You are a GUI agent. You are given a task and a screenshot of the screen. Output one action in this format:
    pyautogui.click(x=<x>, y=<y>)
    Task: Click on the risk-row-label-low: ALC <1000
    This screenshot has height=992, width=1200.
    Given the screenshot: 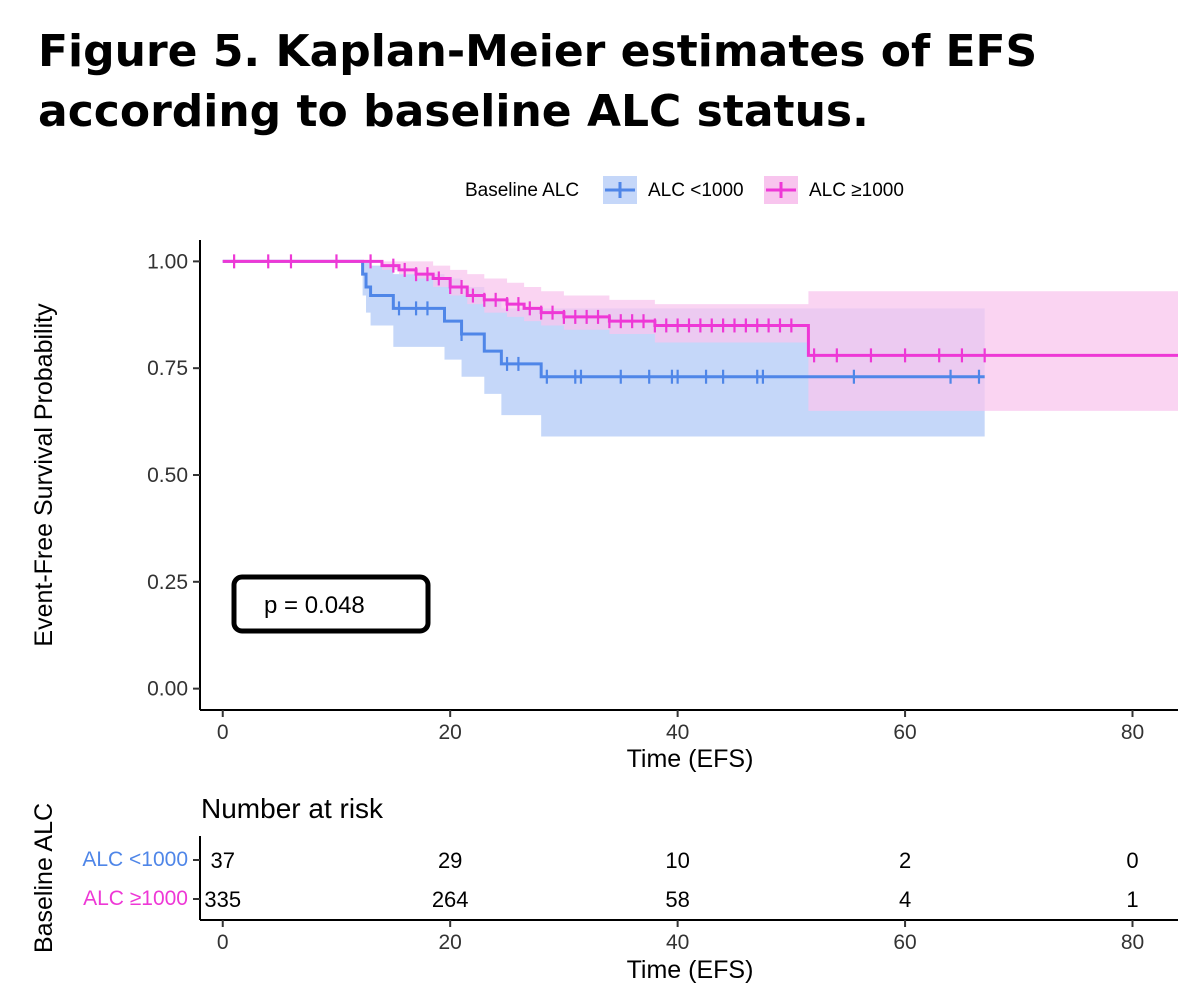 What is the action you would take?
    pyautogui.click(x=135, y=859)
    